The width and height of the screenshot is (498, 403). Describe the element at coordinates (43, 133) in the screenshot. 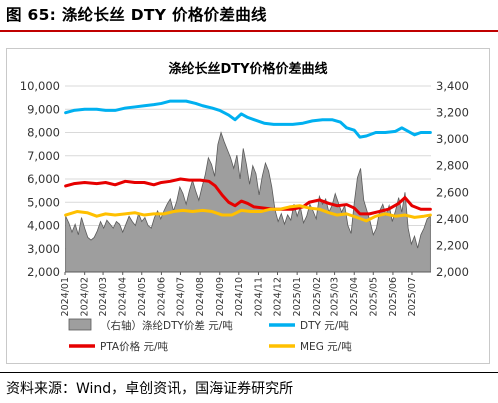

I see `y-left-tick-label: 8,000` at that location.